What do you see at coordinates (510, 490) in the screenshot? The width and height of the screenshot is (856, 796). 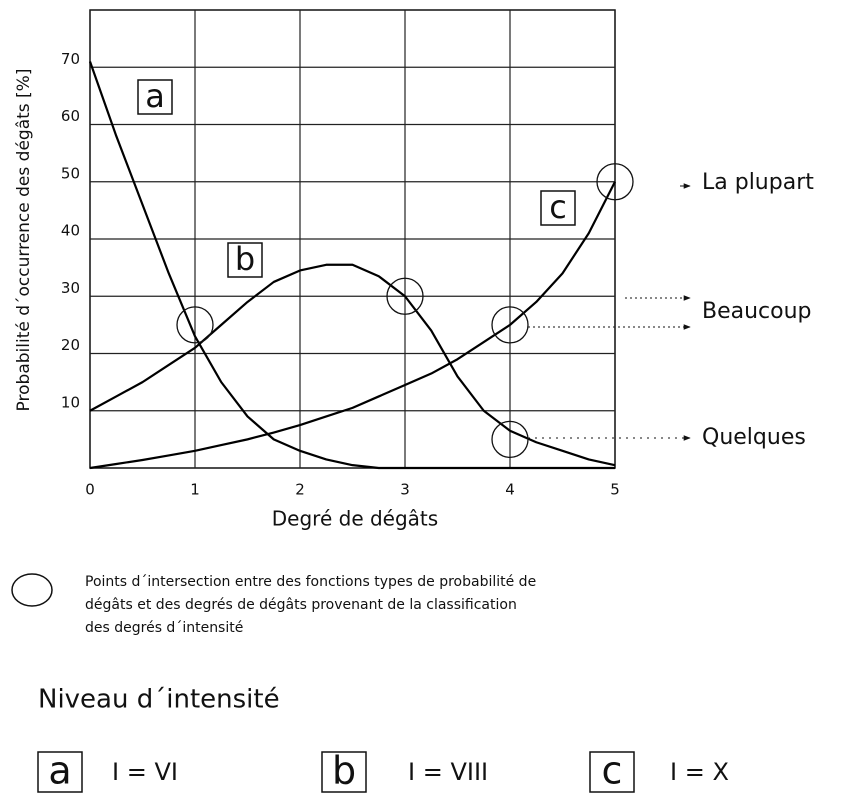 I see `x-tick-label: 4` at bounding box center [510, 490].